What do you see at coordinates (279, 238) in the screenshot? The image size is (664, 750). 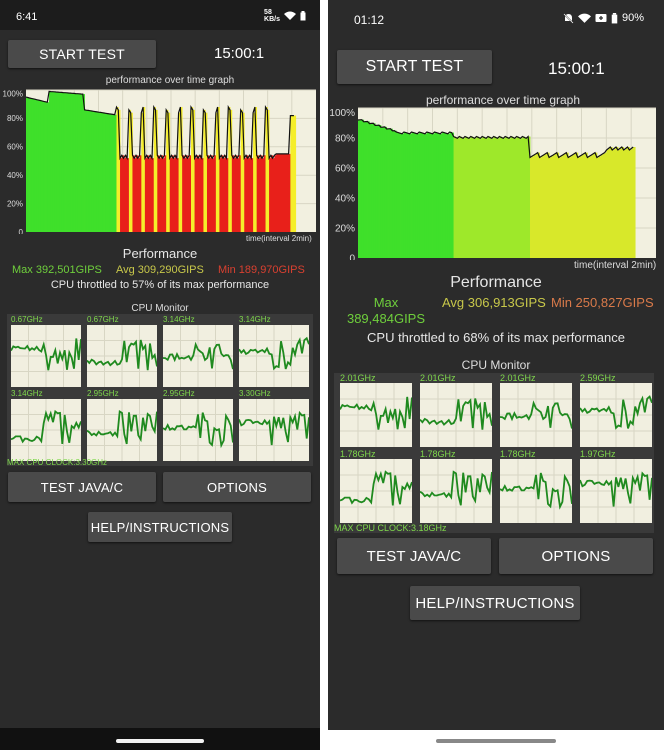 I see `graph-interval-label: time(interval 2min)` at bounding box center [279, 238].